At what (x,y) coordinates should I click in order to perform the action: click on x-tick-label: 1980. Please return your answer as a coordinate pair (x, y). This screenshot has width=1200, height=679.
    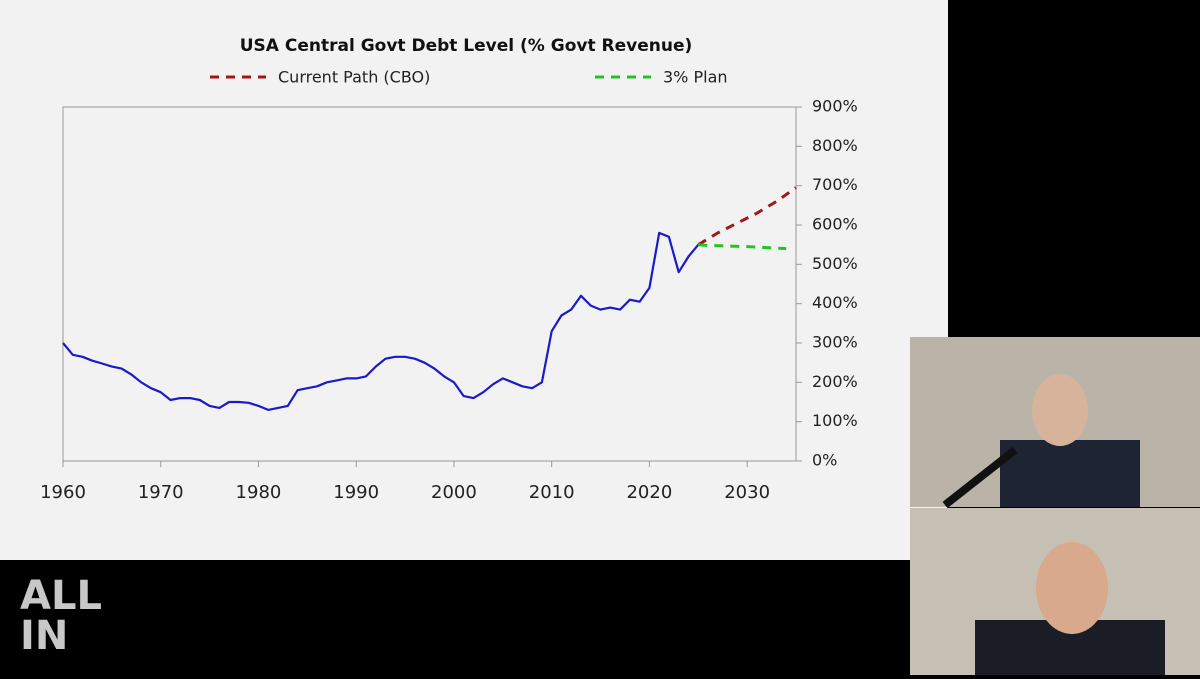
    Looking at the image, I should click on (259, 492).